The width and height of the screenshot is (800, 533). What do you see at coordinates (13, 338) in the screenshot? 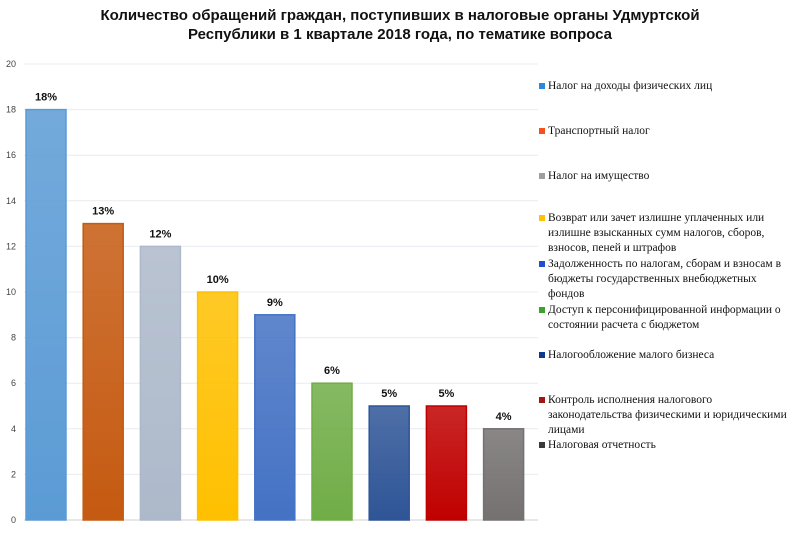
I see `y-tick-label: 8` at bounding box center [13, 338].